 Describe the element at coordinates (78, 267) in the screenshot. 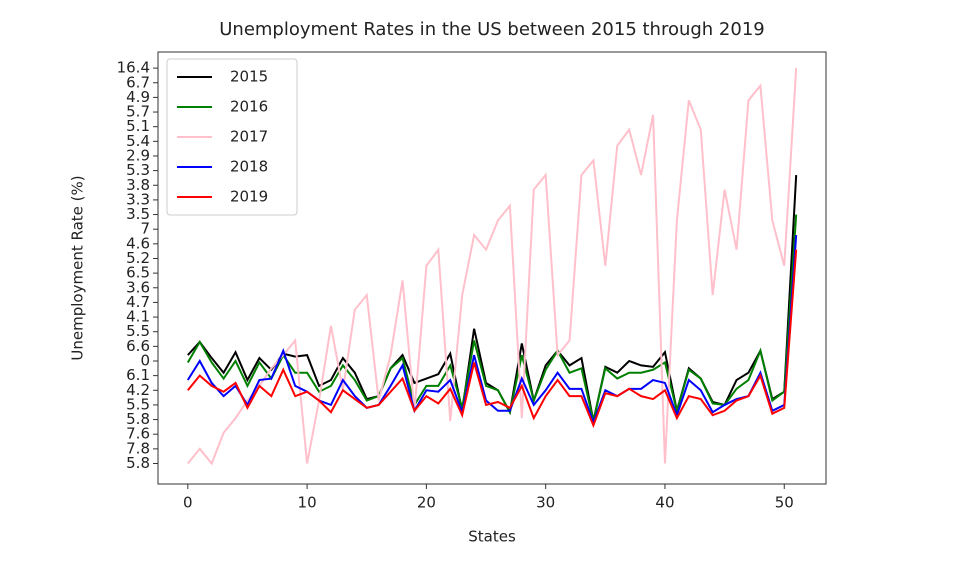

I see `y-axis-label: Unemployment Rate (%)` at that location.